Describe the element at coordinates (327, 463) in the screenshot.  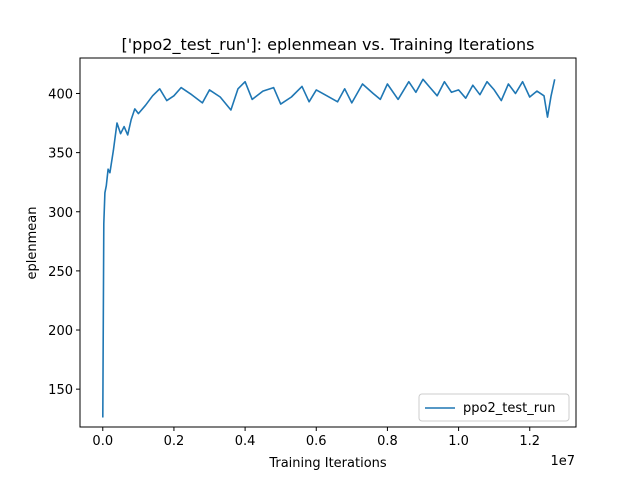
I see `x-axis-label: Training Iterations` at that location.